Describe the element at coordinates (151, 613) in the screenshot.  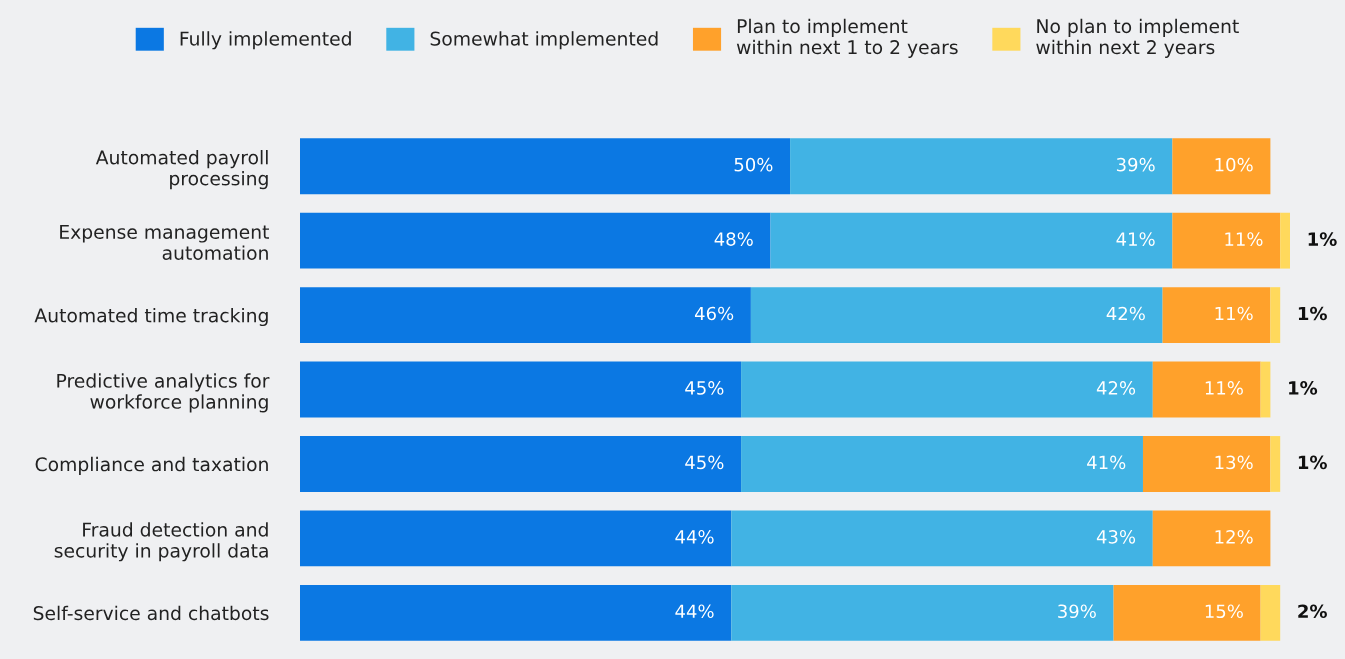
I see `y-tick-label: Self-service and chatbots` at that location.